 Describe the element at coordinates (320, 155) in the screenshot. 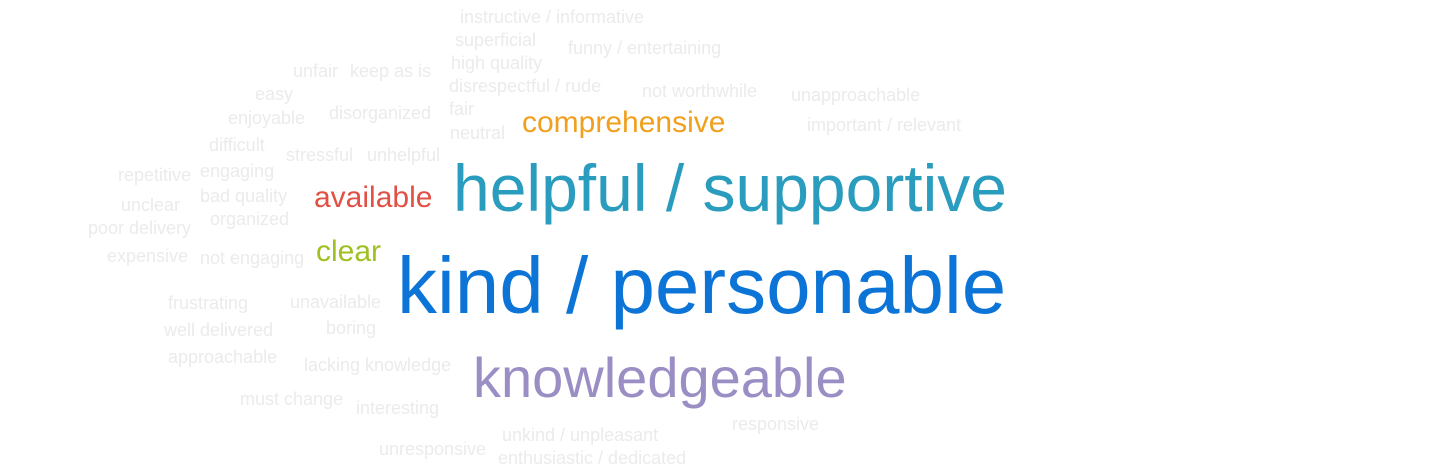

I see `word-stressful: stressful` at that location.